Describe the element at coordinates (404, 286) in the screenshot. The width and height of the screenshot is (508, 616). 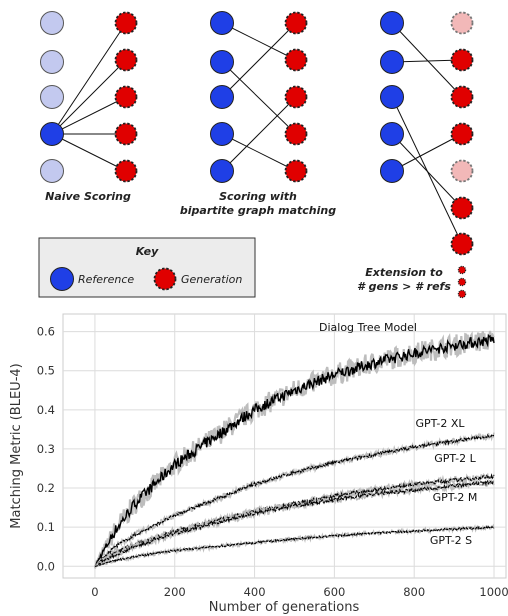
I see `caption-extension-line2: # gens > # refs` at that location.